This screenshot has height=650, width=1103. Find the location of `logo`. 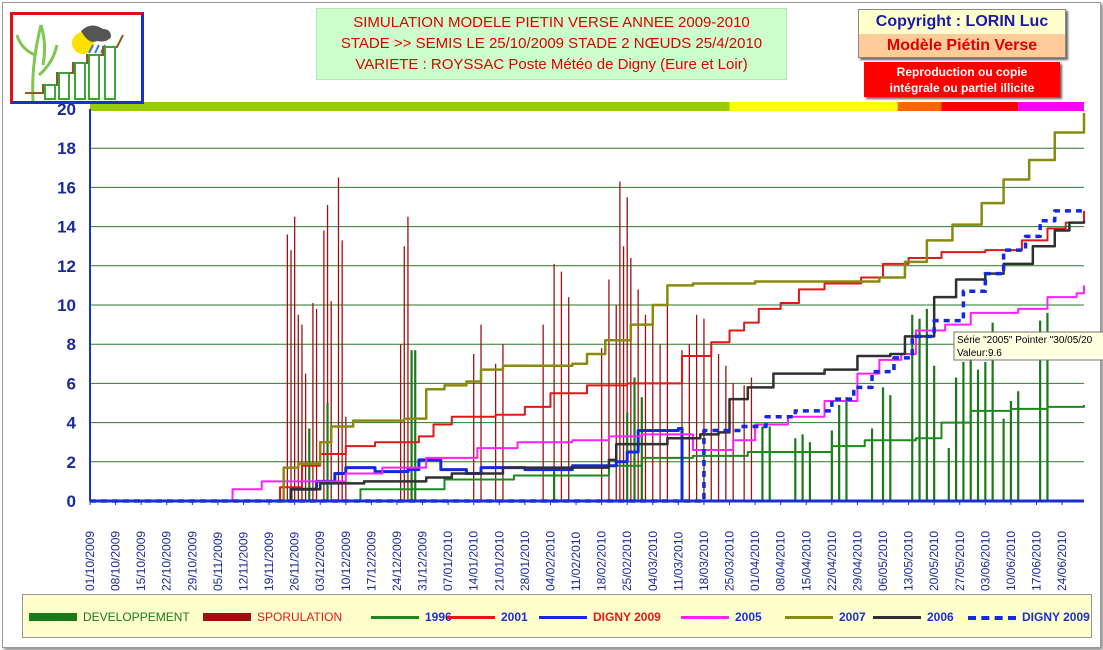

logo is located at coordinates (77, 58).